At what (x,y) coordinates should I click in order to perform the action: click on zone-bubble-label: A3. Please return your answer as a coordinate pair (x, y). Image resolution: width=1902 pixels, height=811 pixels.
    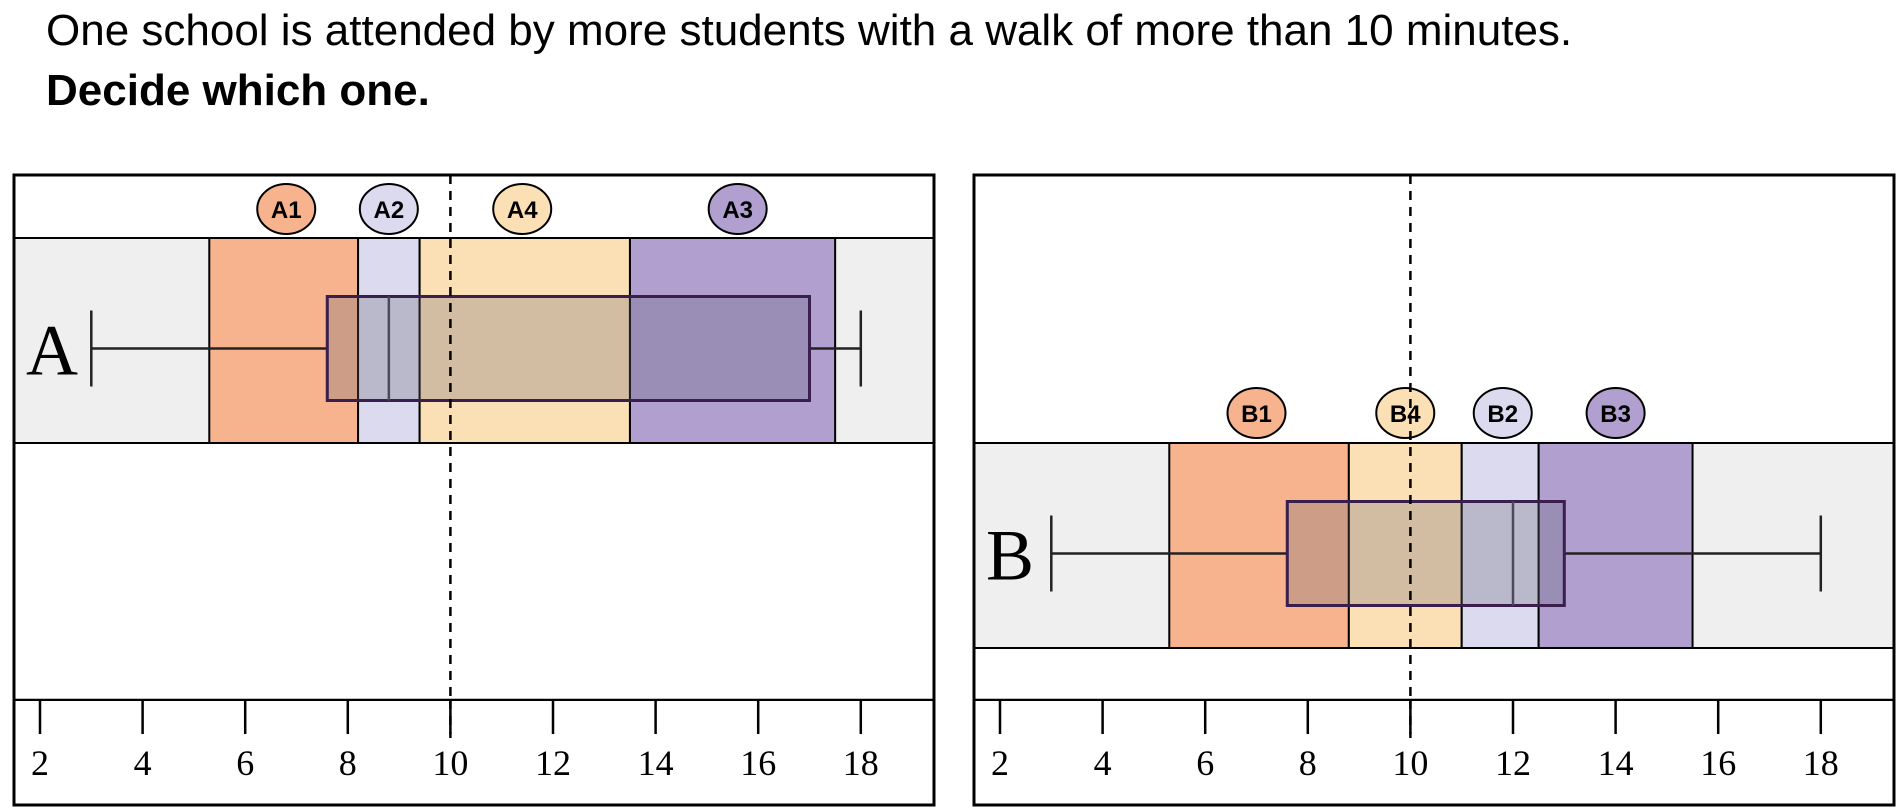
    Looking at the image, I should click on (737, 210).